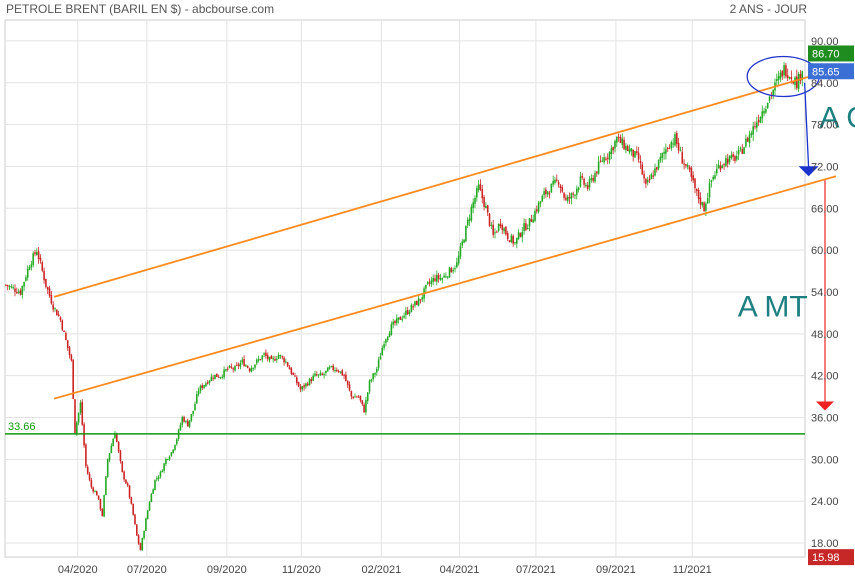 The height and width of the screenshot is (580, 855). Describe the element at coordinates (825, 419) in the screenshot. I see `y-tick-label: 36.00` at that location.